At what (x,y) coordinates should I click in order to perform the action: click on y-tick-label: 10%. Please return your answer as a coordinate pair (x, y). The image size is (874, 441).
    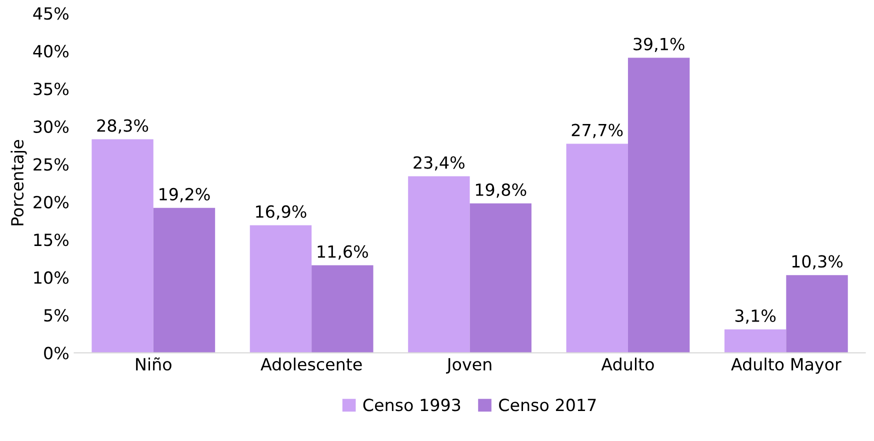
    Looking at the image, I should click on (51, 277).